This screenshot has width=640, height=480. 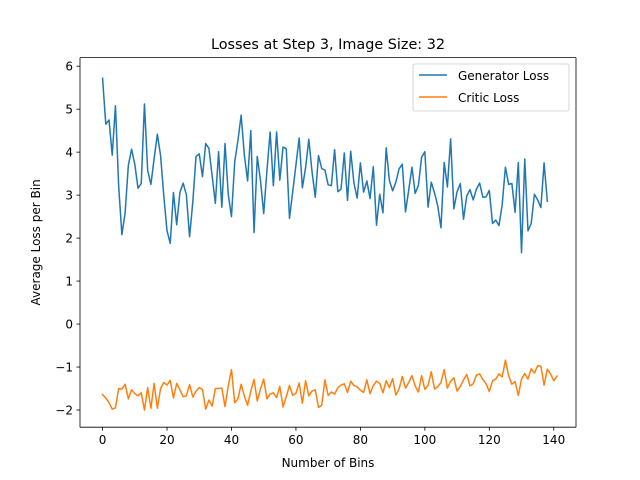 What do you see at coordinates (488, 98) in the screenshot?
I see `legend-label-critic: Critic Loss` at bounding box center [488, 98].